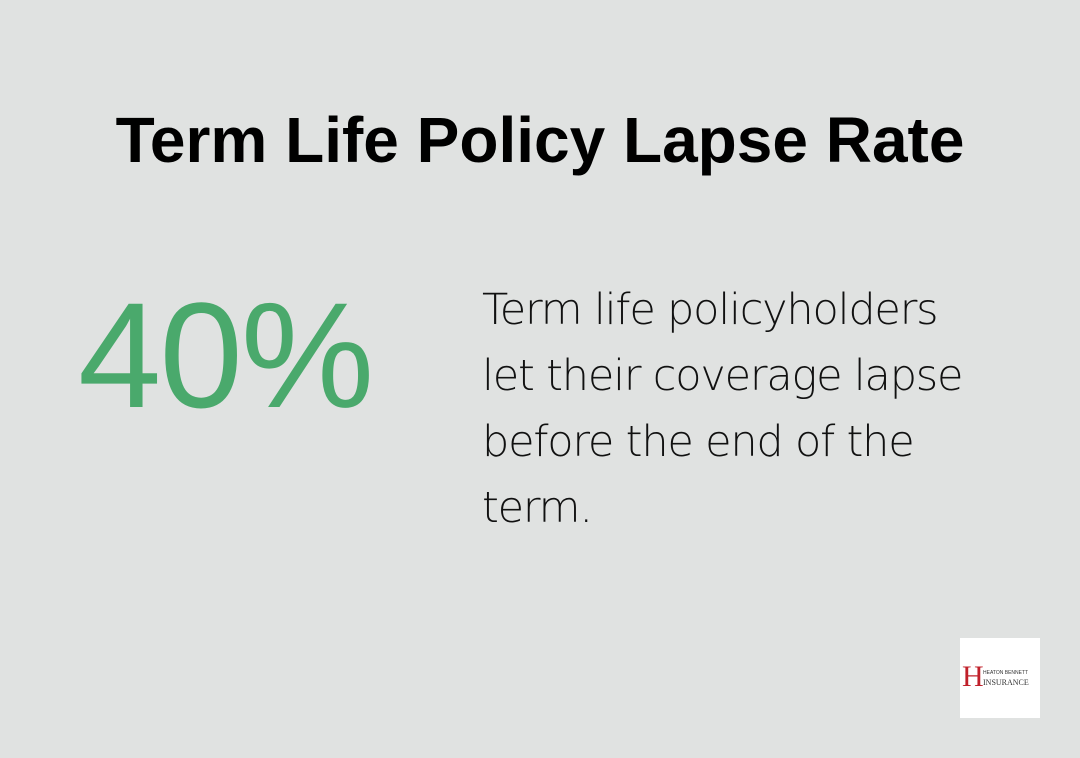 This screenshot has height=758, width=1080. I want to click on description-line: before the end of the, so click(698, 442).